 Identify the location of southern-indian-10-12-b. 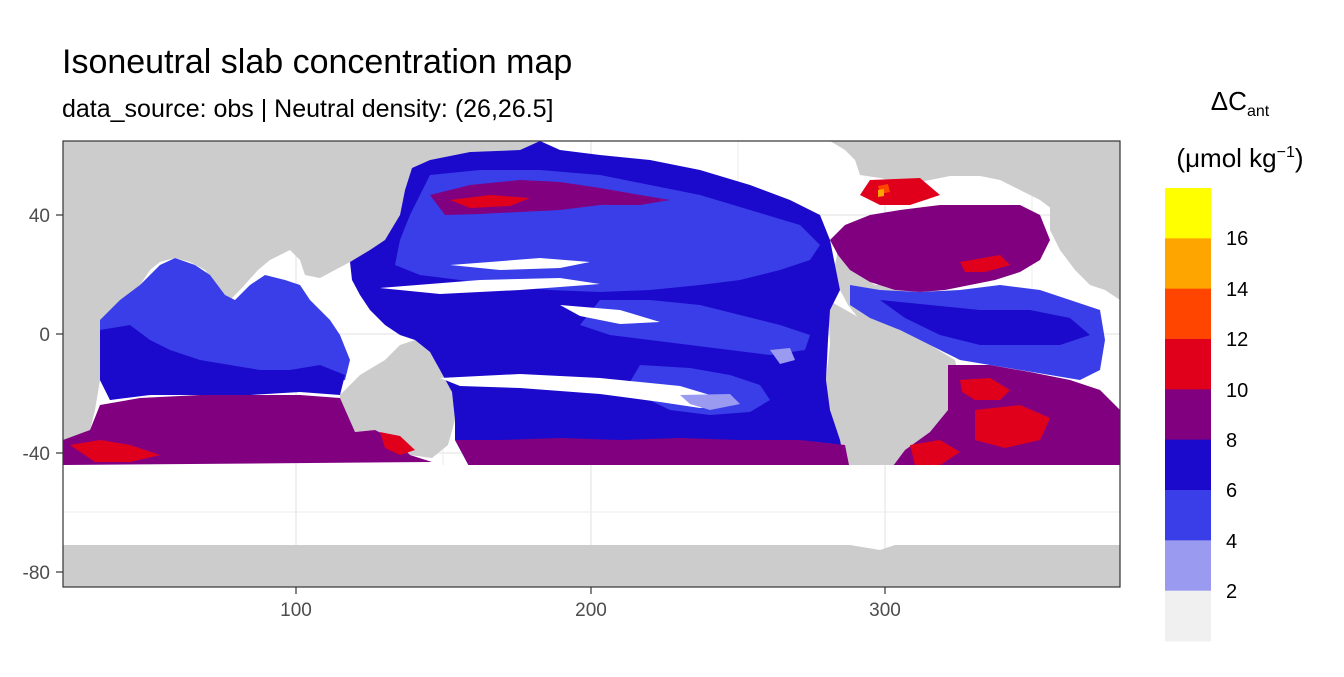
(397, 443).